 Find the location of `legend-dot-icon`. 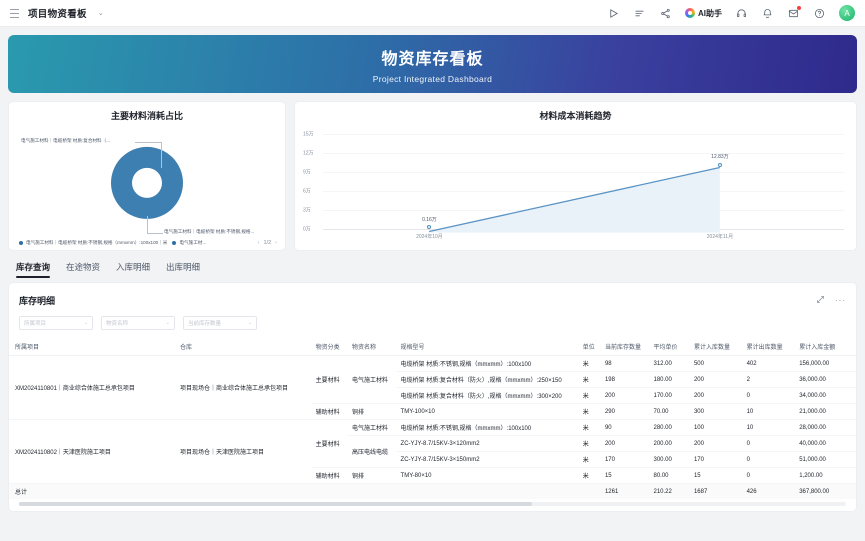

legend-dot-icon is located at coordinates (174, 243).